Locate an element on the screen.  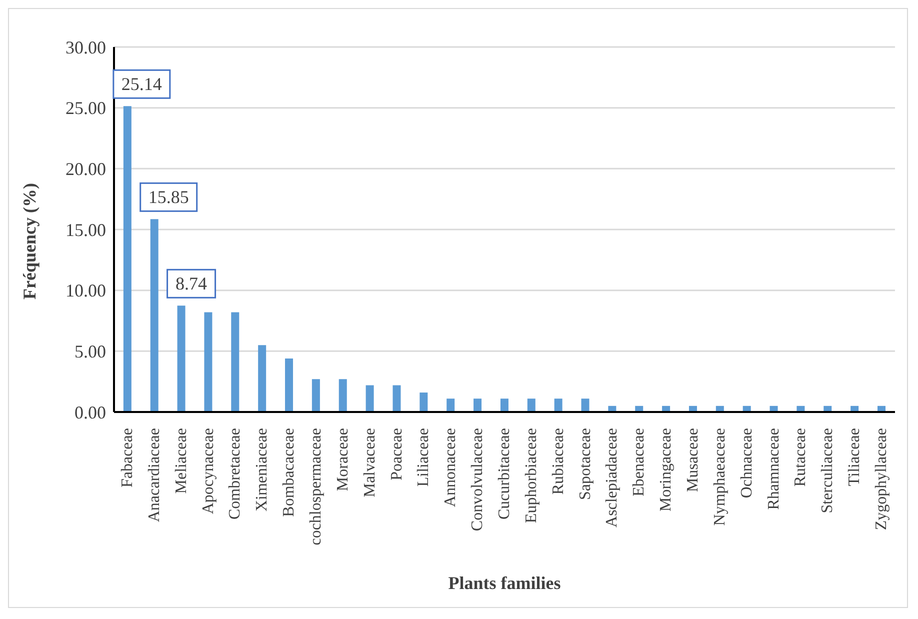
x-tick-label: Moraceae is located at coordinates (343, 460).